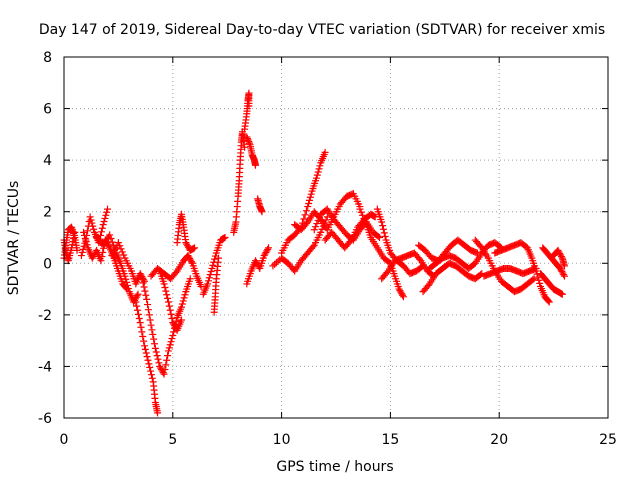 The image size is (640, 480). I want to click on y-tick-label: 0, so click(47, 264).